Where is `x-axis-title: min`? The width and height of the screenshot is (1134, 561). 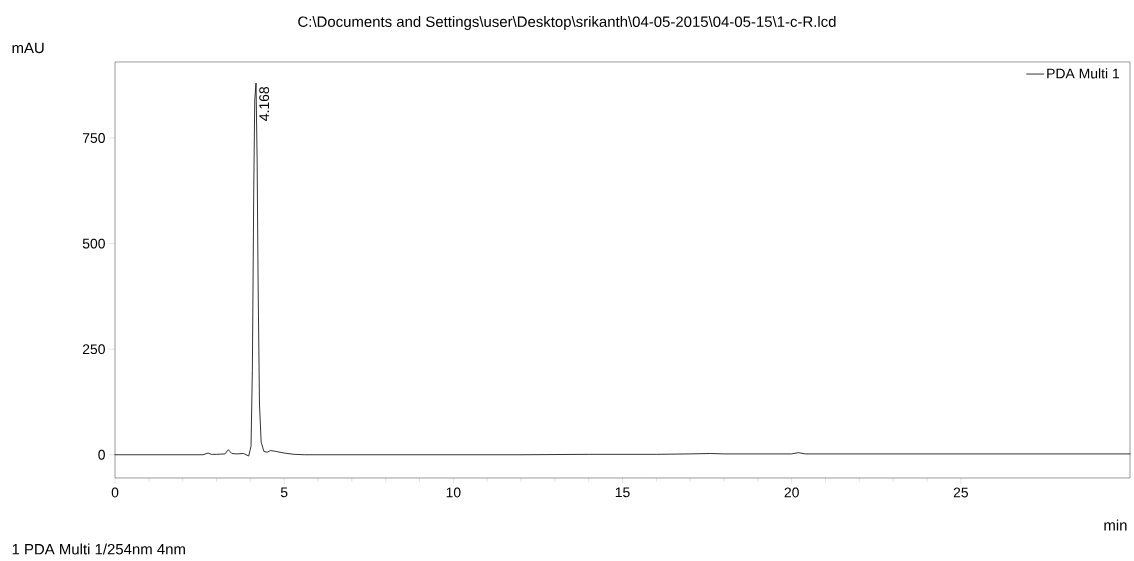
x-axis-title: min is located at coordinates (1115, 525).